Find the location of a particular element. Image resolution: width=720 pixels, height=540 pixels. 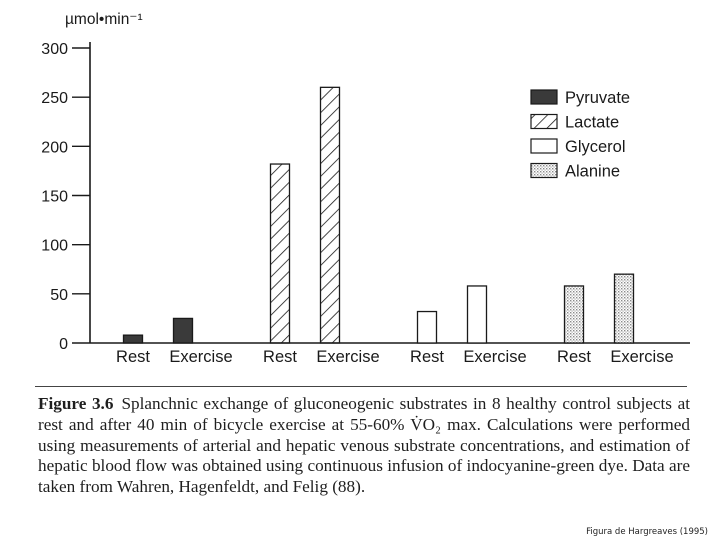

y-unit-label: µmol•min⁻¹ is located at coordinates (104, 19).